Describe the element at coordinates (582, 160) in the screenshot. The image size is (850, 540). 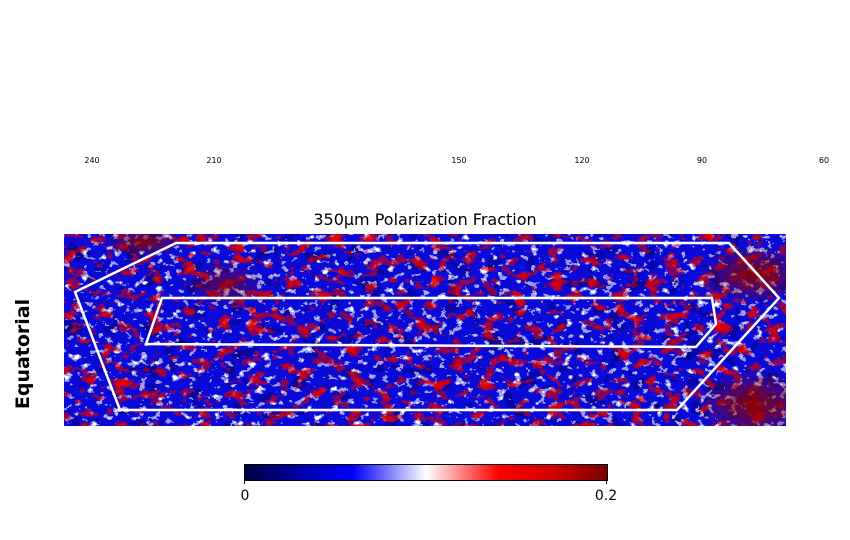
I see `x-tick-label: 120` at that location.